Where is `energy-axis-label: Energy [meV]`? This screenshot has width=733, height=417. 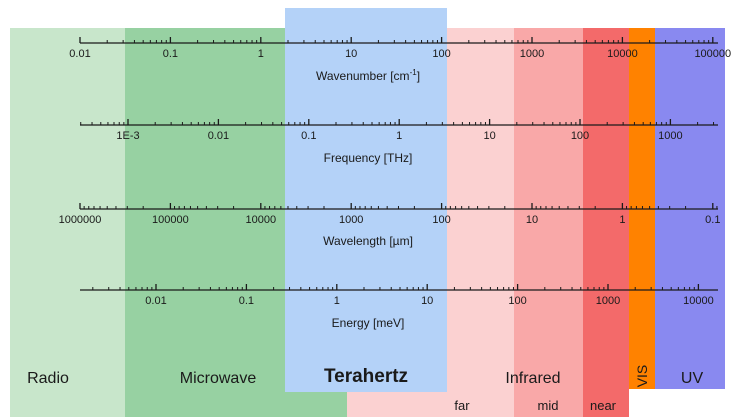
energy-axis-label: Energy [meV] is located at coordinates (368, 323).